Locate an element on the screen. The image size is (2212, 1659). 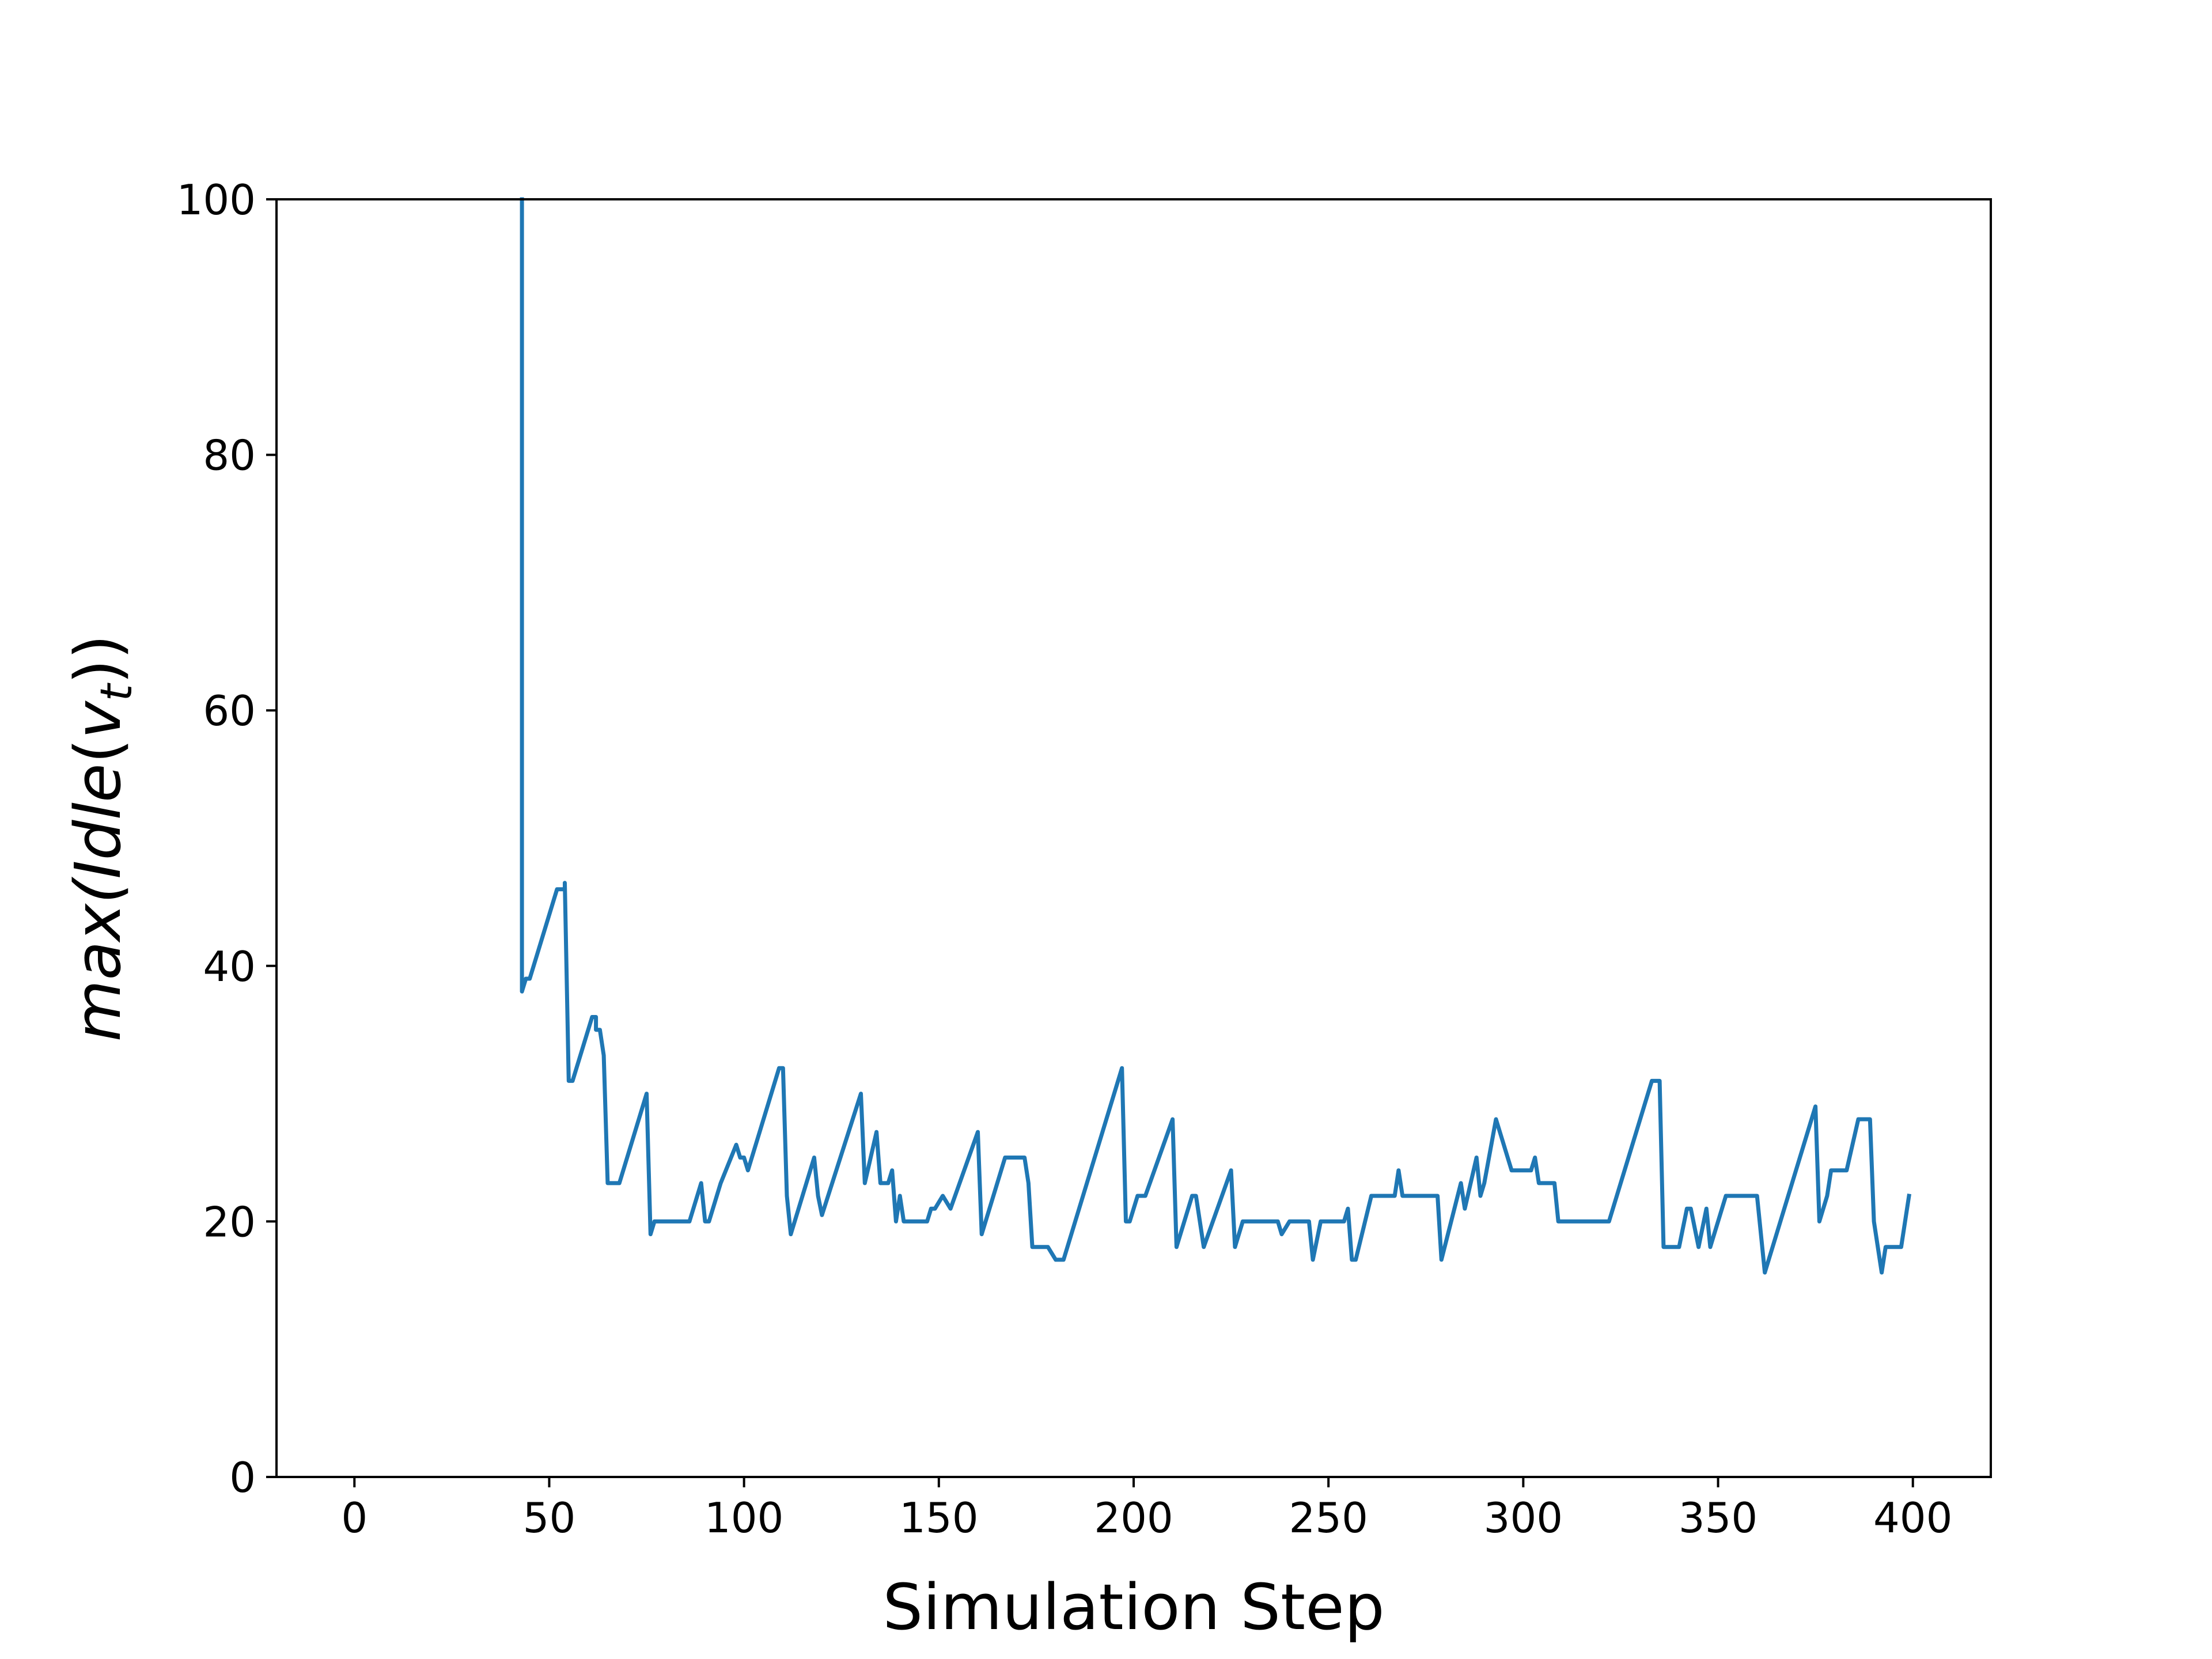
y-tick-label: 60 is located at coordinates (229, 711).